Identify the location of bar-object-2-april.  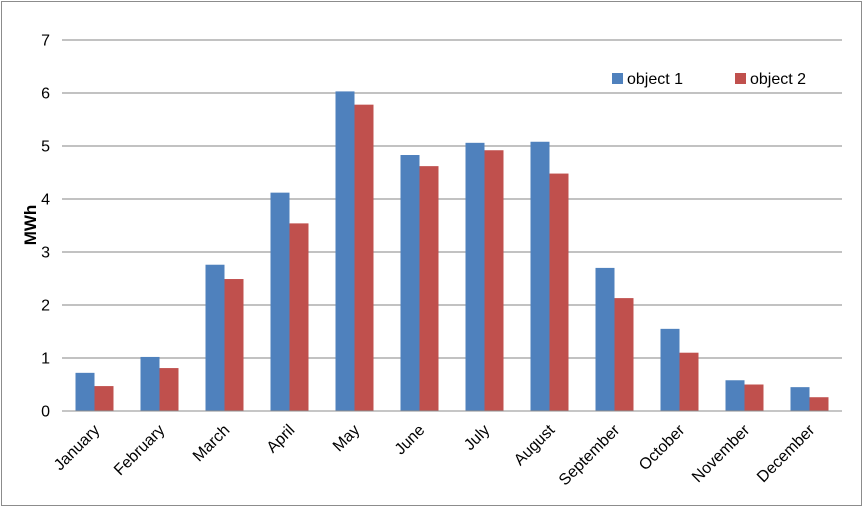
(299, 317).